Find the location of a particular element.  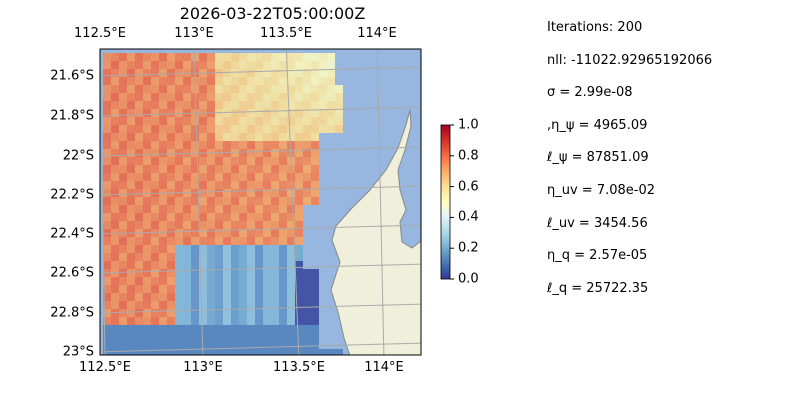

y-tick-label: 22.2°S is located at coordinates (72, 195).